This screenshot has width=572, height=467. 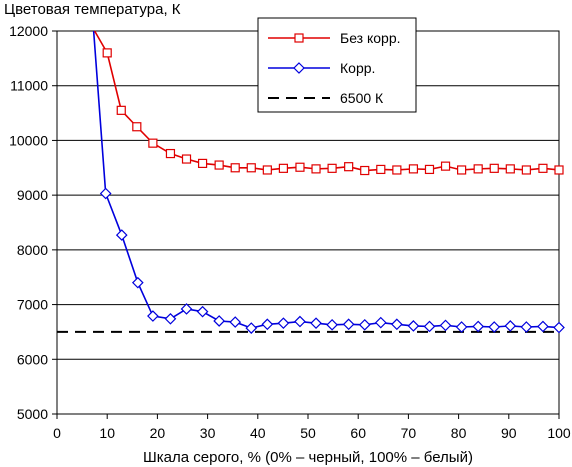 What do you see at coordinates (107, 433) in the screenshot?
I see `x-tick-label: 10` at bounding box center [107, 433].